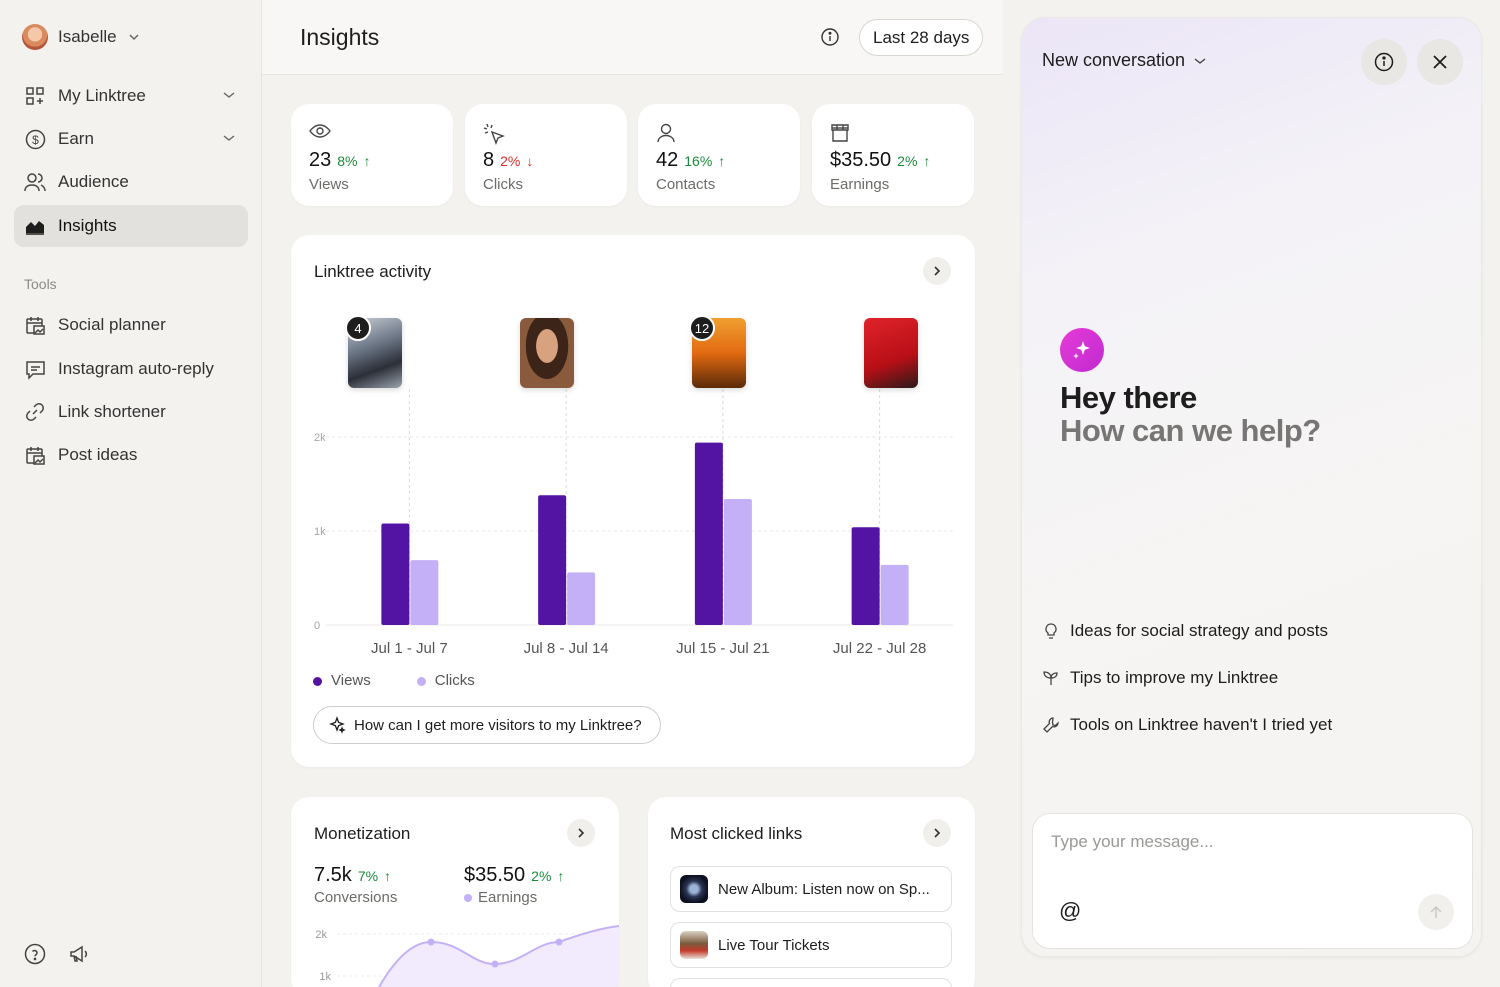 This screenshot has width=1500, height=987. I want to click on page-title: Insights, so click(340, 37).